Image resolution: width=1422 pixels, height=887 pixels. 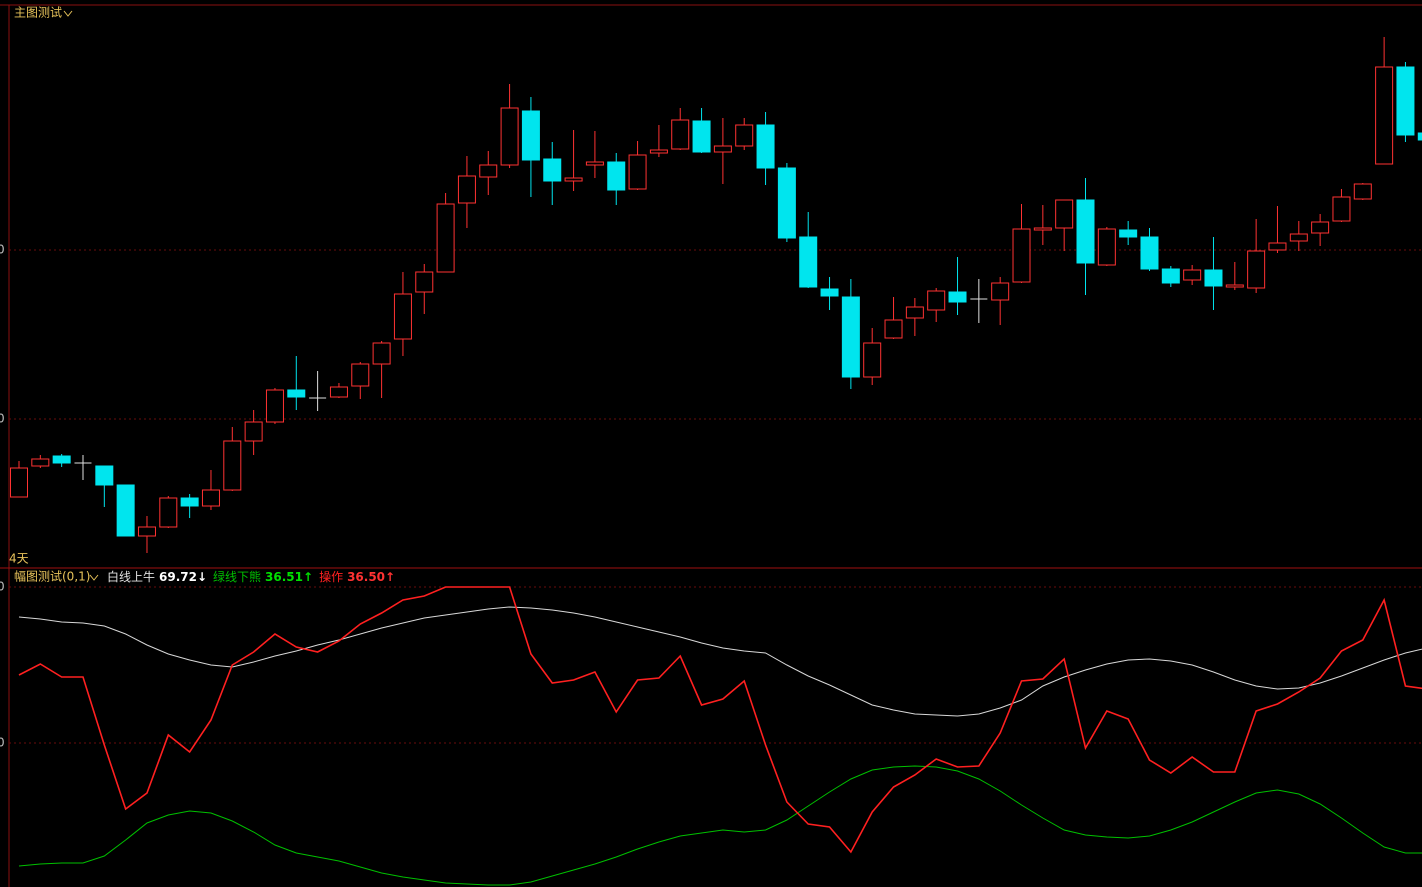 What do you see at coordinates (371, 577) in the screenshot?
I see `legend-value: 36.50↑` at bounding box center [371, 577].